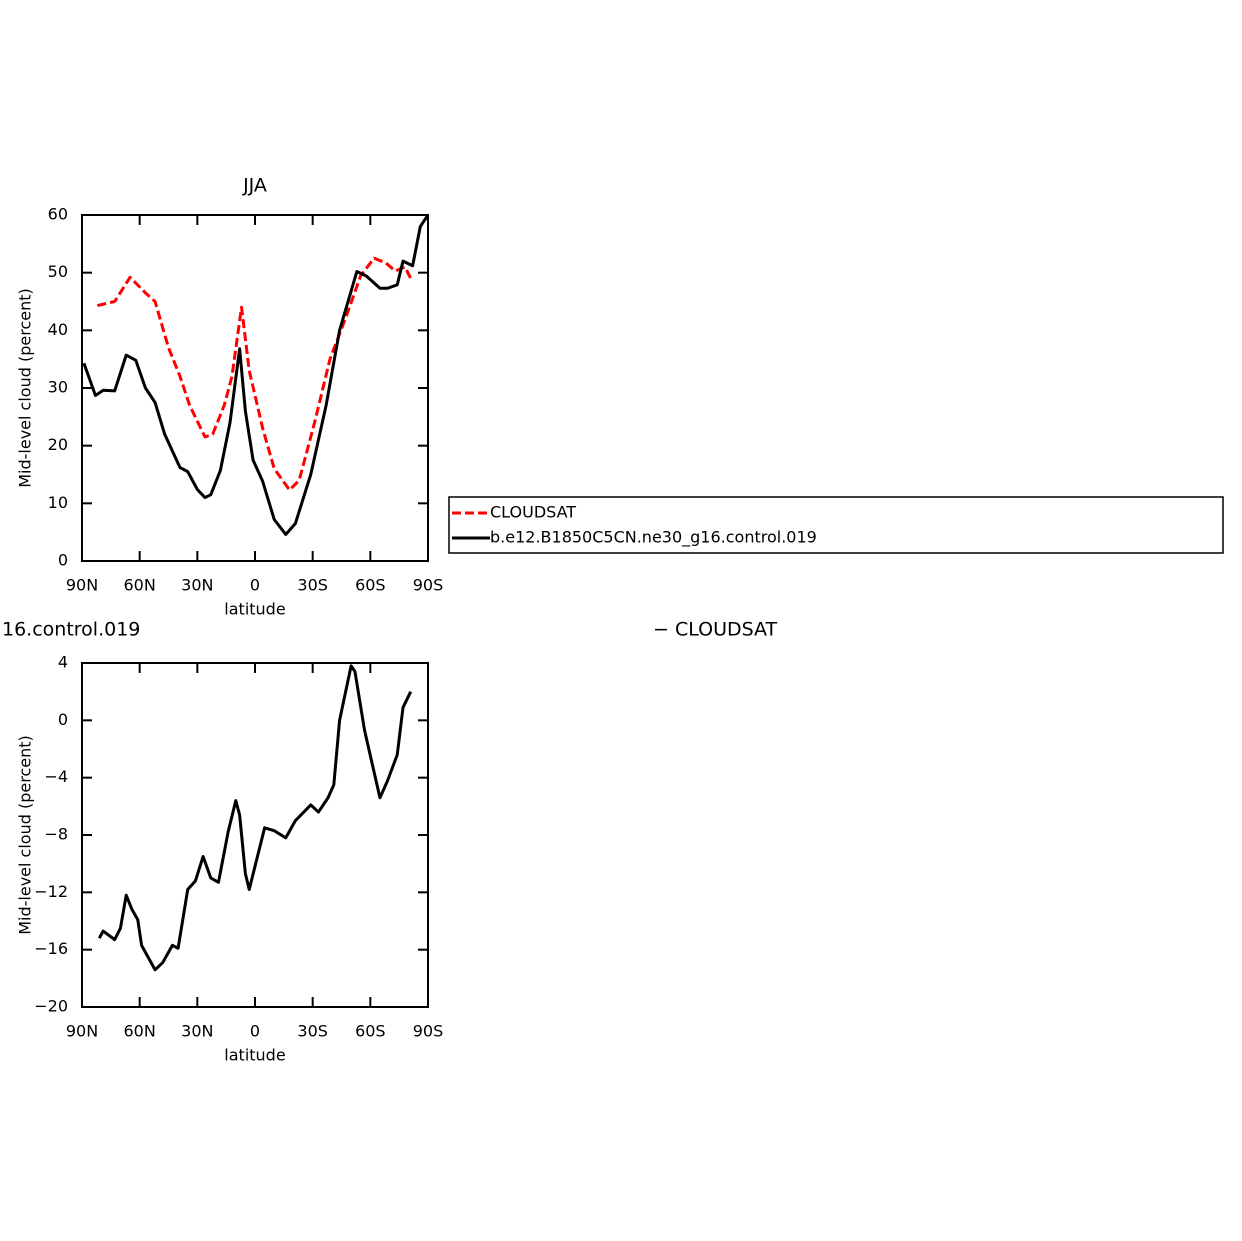 This screenshot has height=1241, width=1242. Describe the element at coordinates (51, 948) in the screenshot. I see `y-tick-label: −16` at that location.